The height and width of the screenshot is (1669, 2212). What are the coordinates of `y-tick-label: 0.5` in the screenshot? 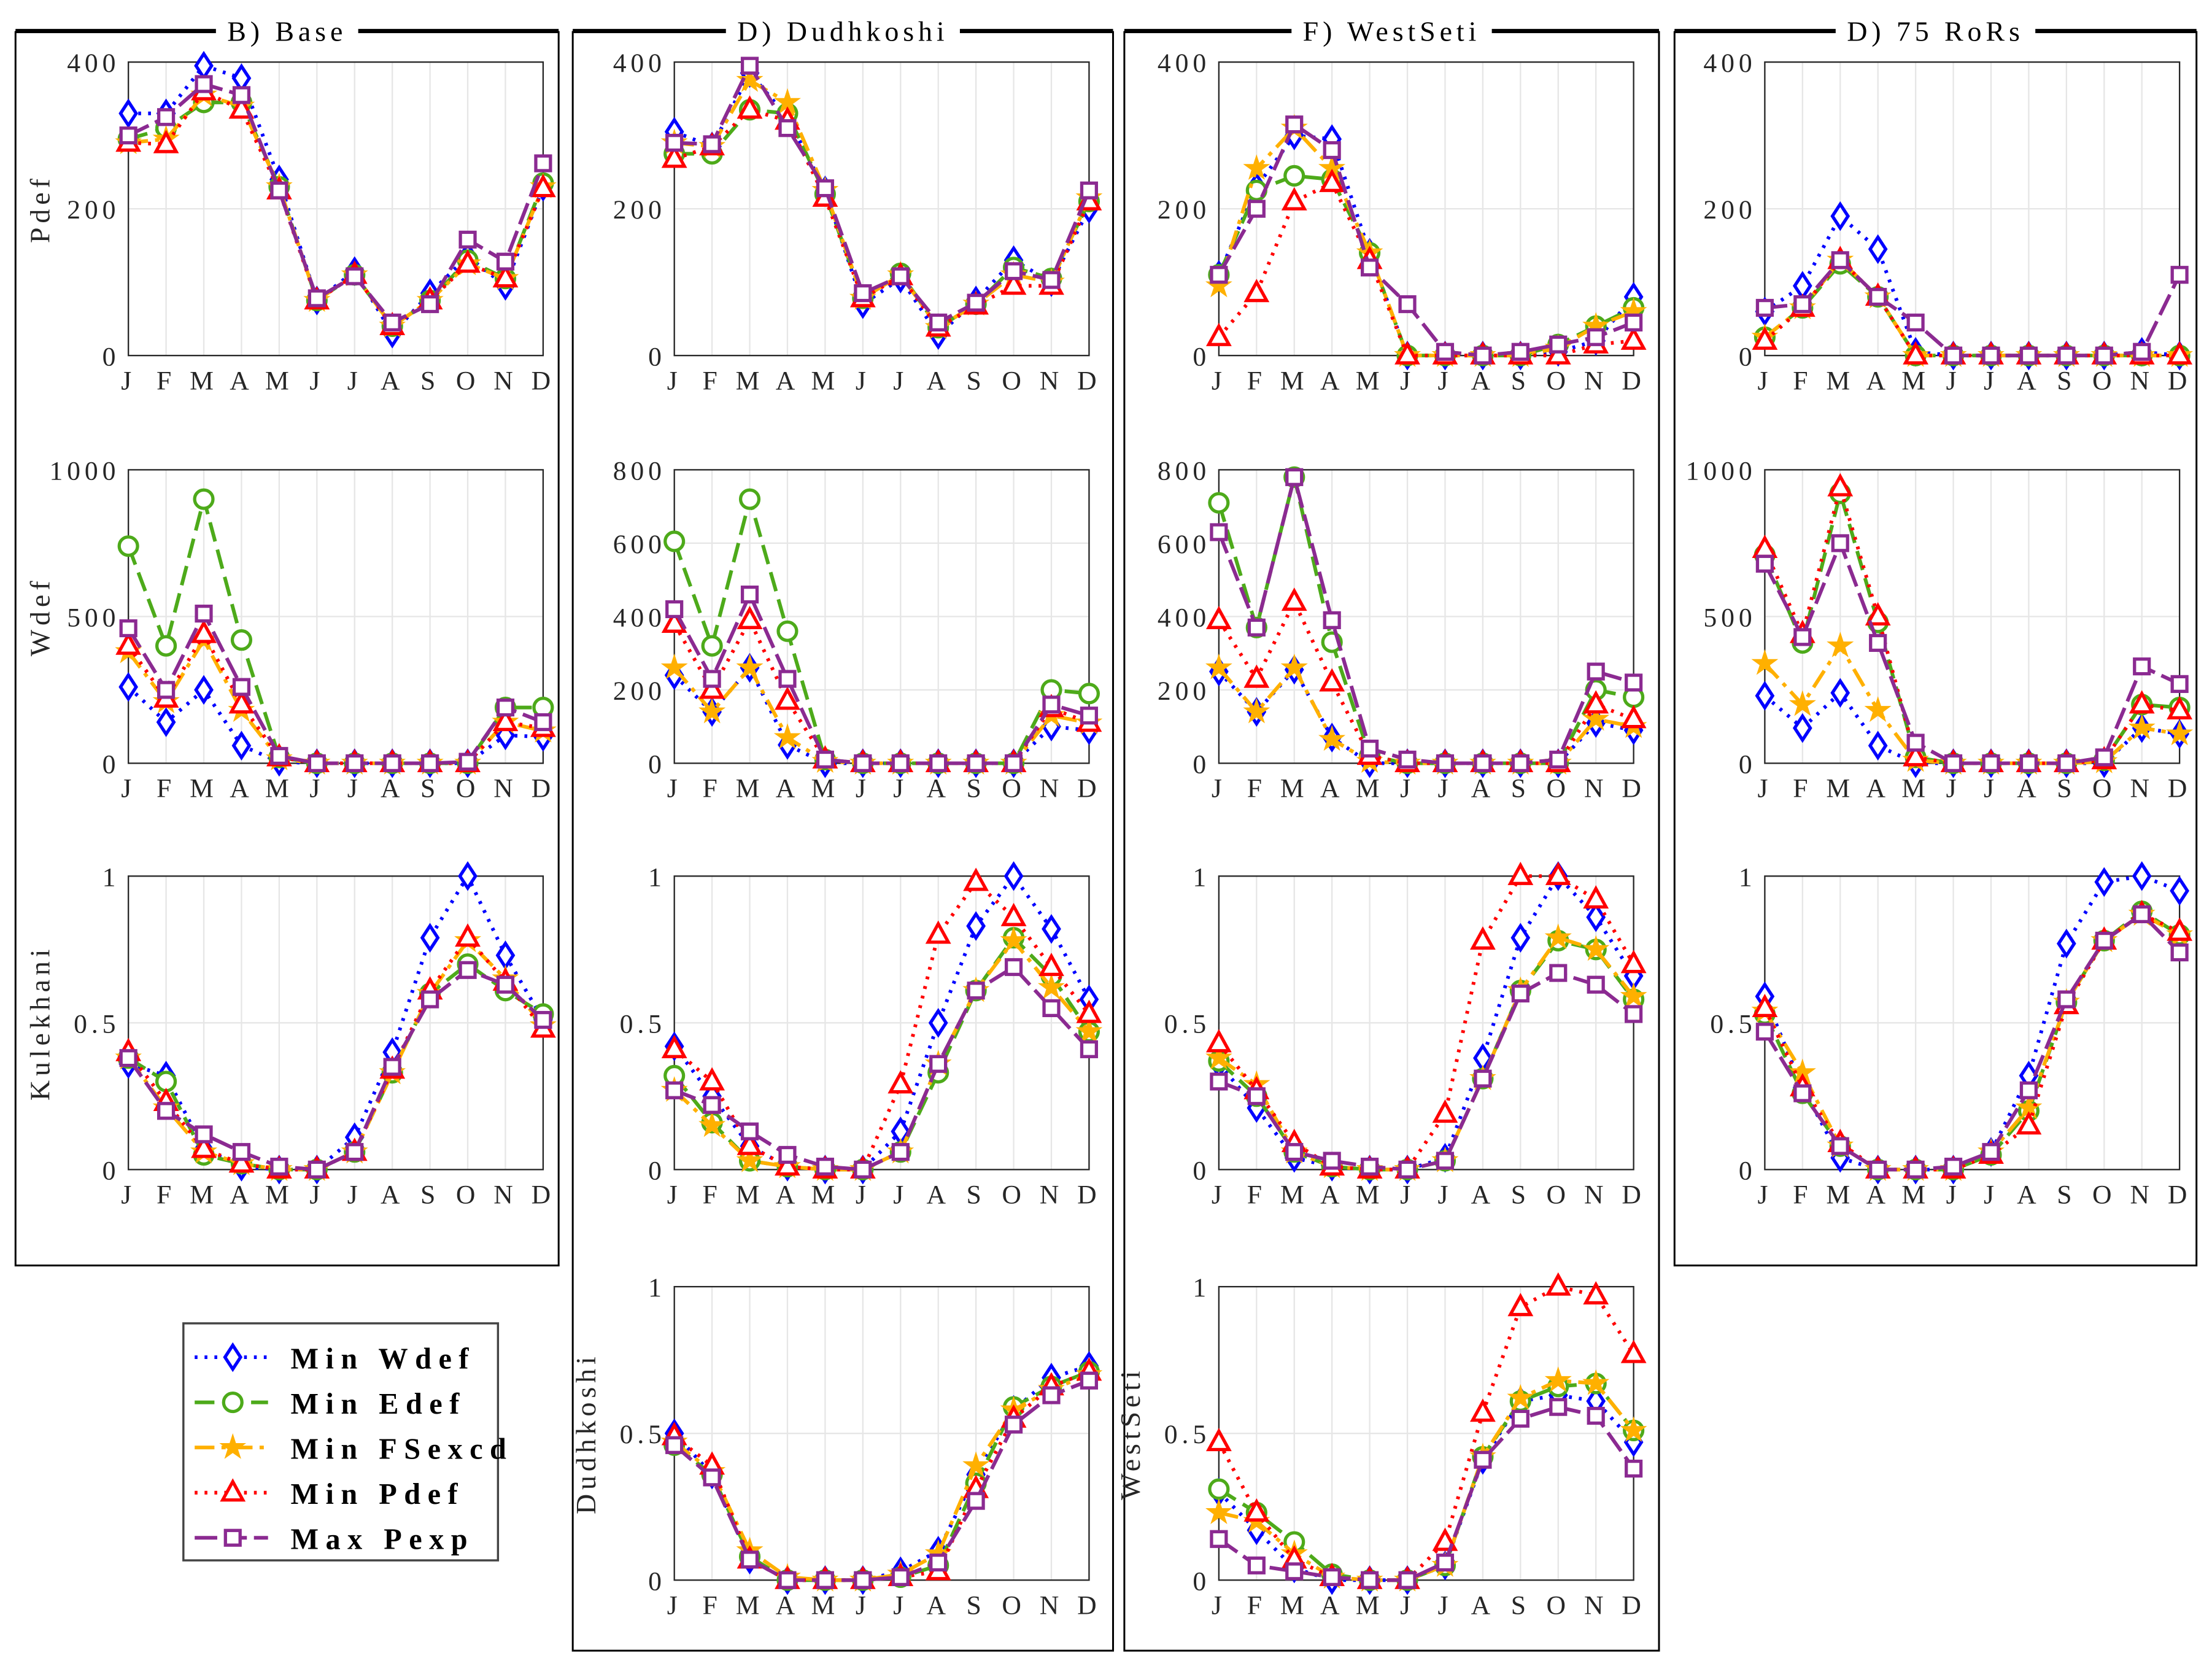 It's located at (1187, 1024).